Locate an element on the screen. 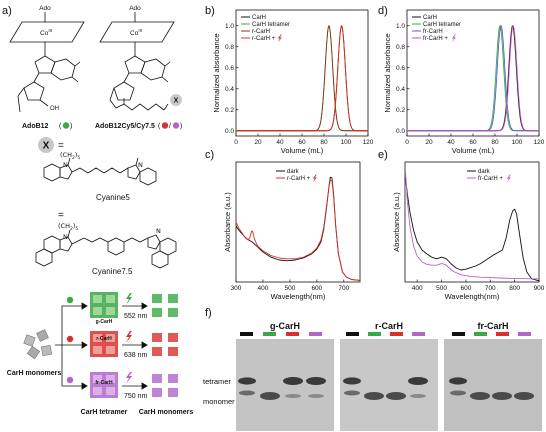 The image size is (546, 432). gel-fr is located at coordinates (493, 385).